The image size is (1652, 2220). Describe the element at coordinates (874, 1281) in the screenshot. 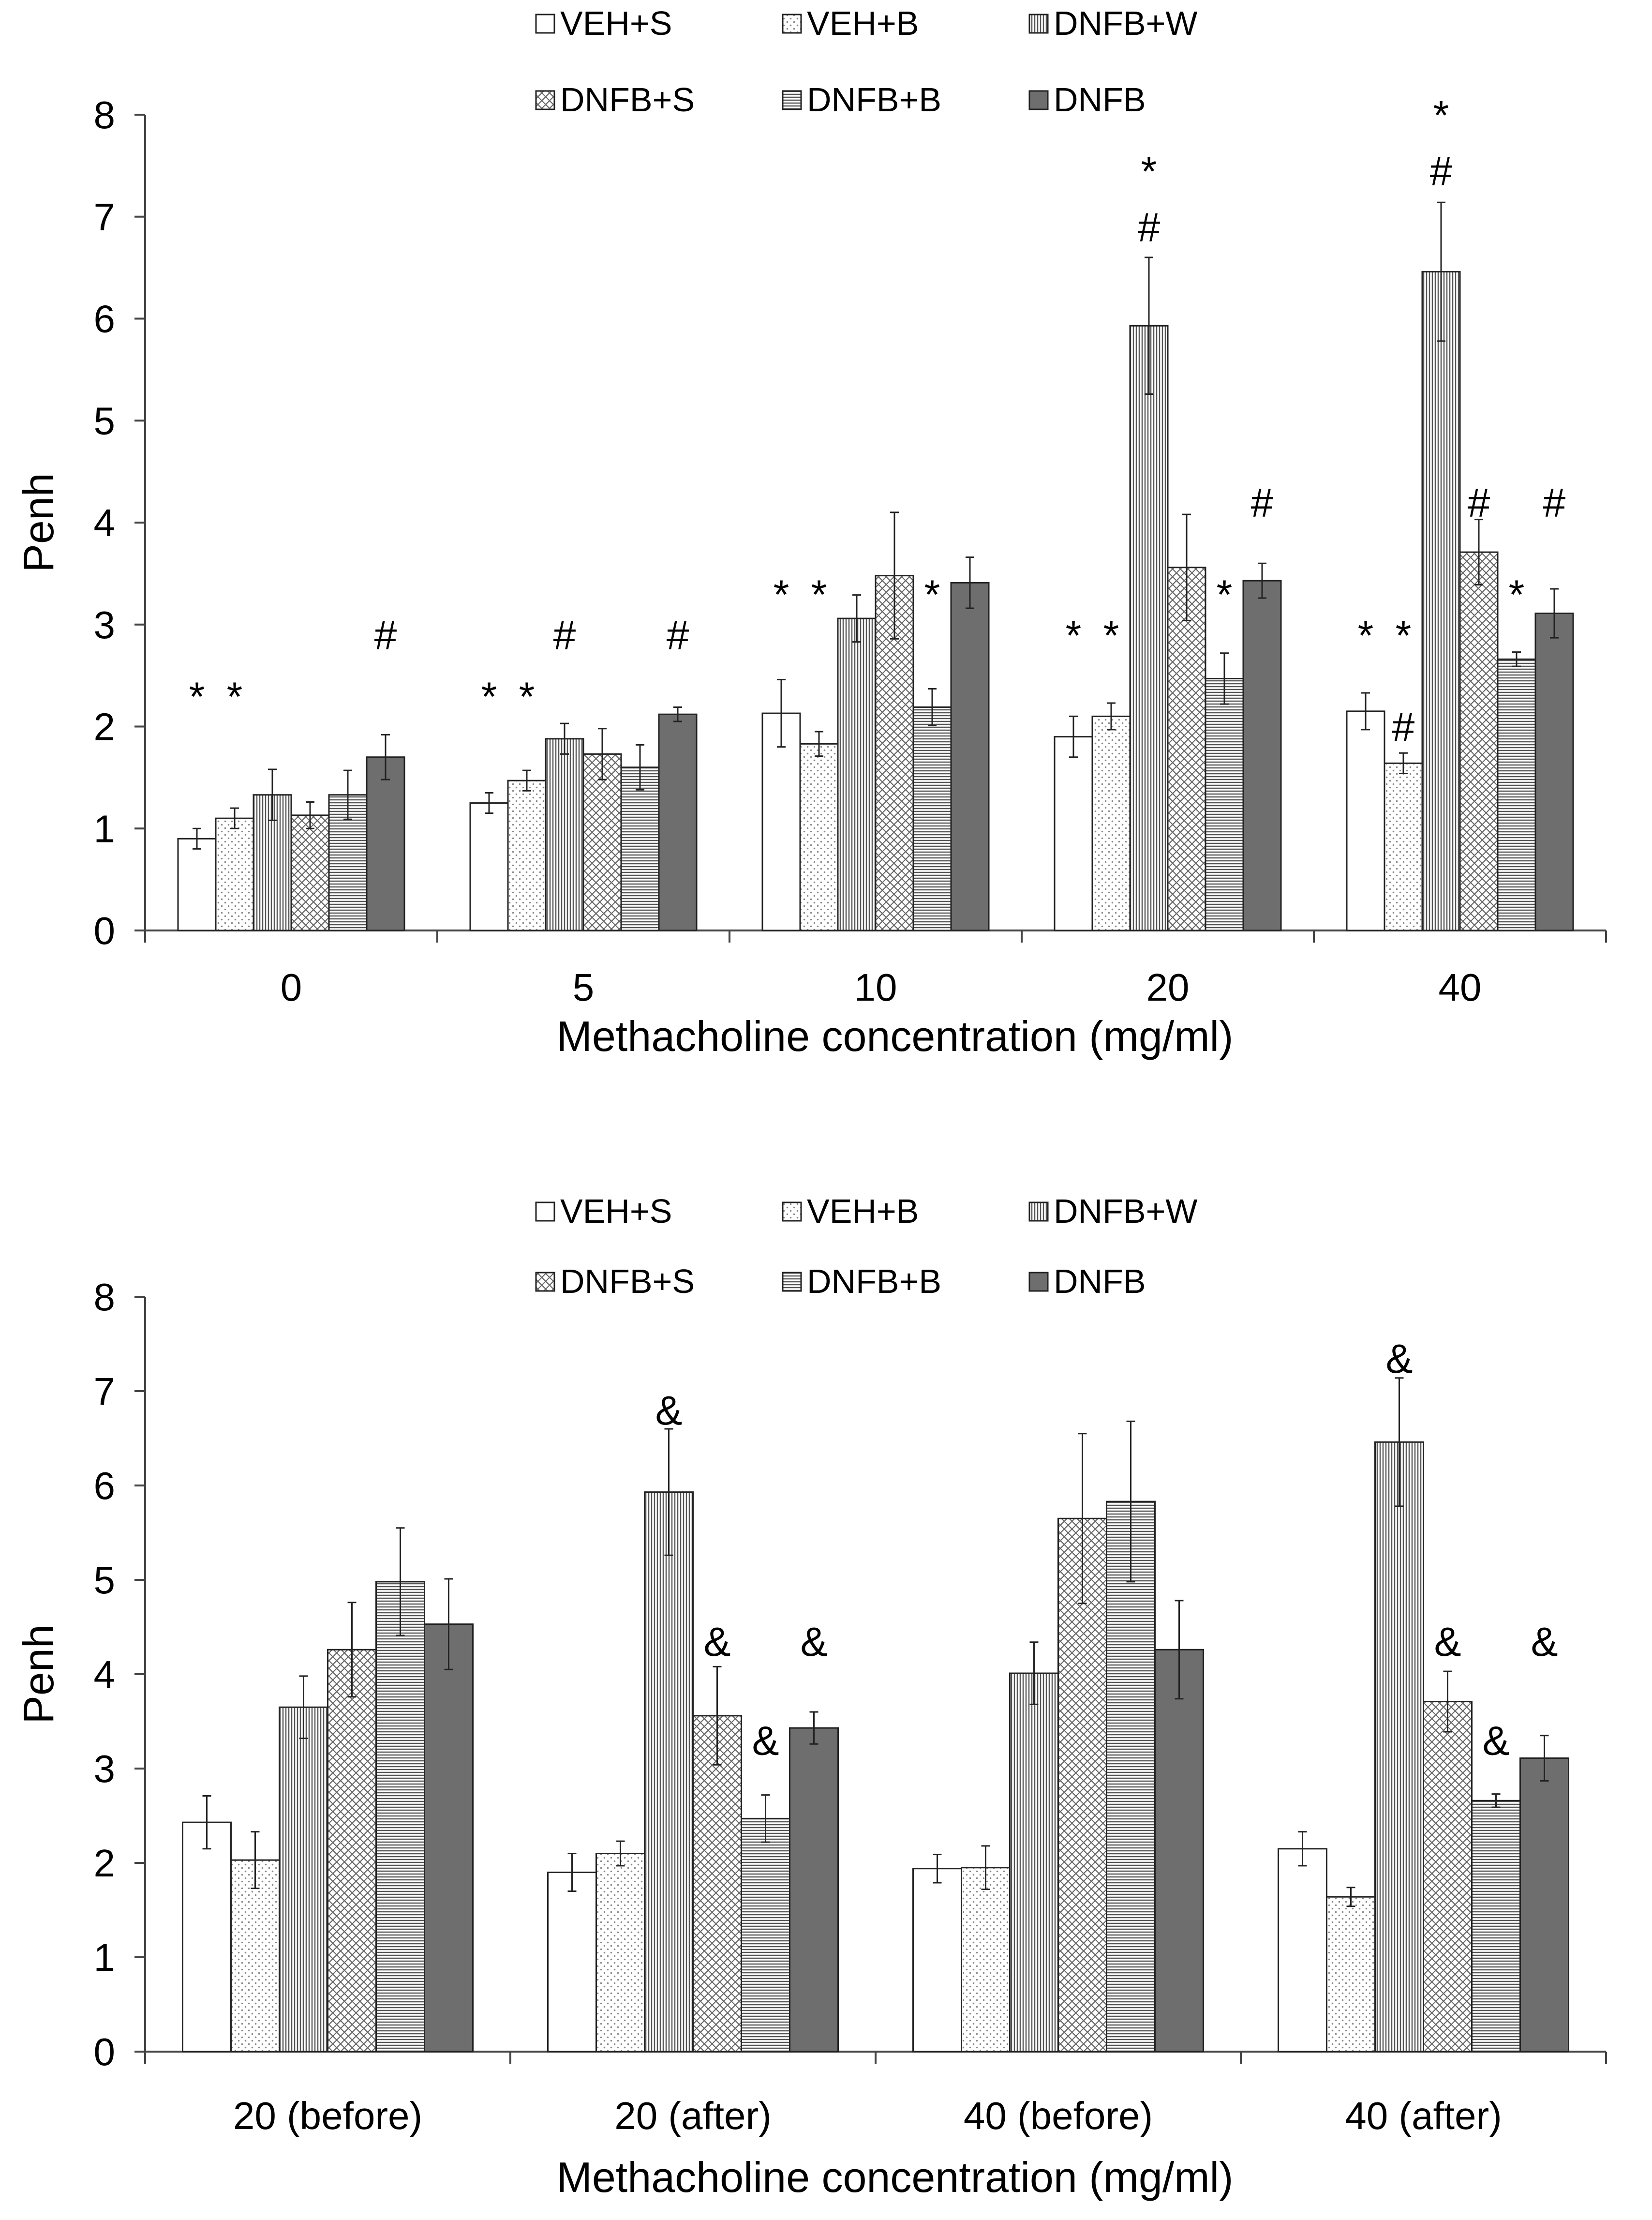

I see `legend-label: DNFB+B` at that location.